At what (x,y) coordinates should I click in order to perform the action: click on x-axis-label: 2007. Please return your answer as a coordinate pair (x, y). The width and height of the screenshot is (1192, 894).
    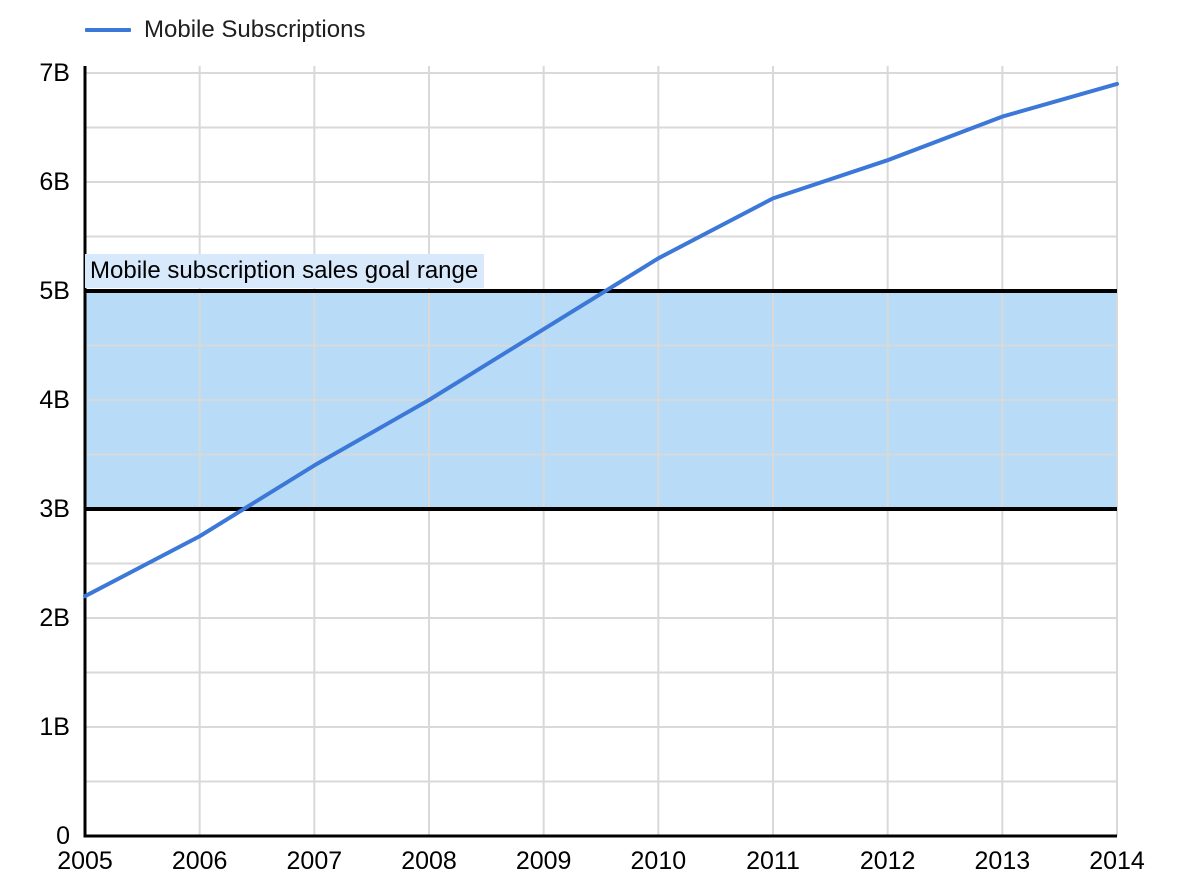
    Looking at the image, I should click on (314, 861).